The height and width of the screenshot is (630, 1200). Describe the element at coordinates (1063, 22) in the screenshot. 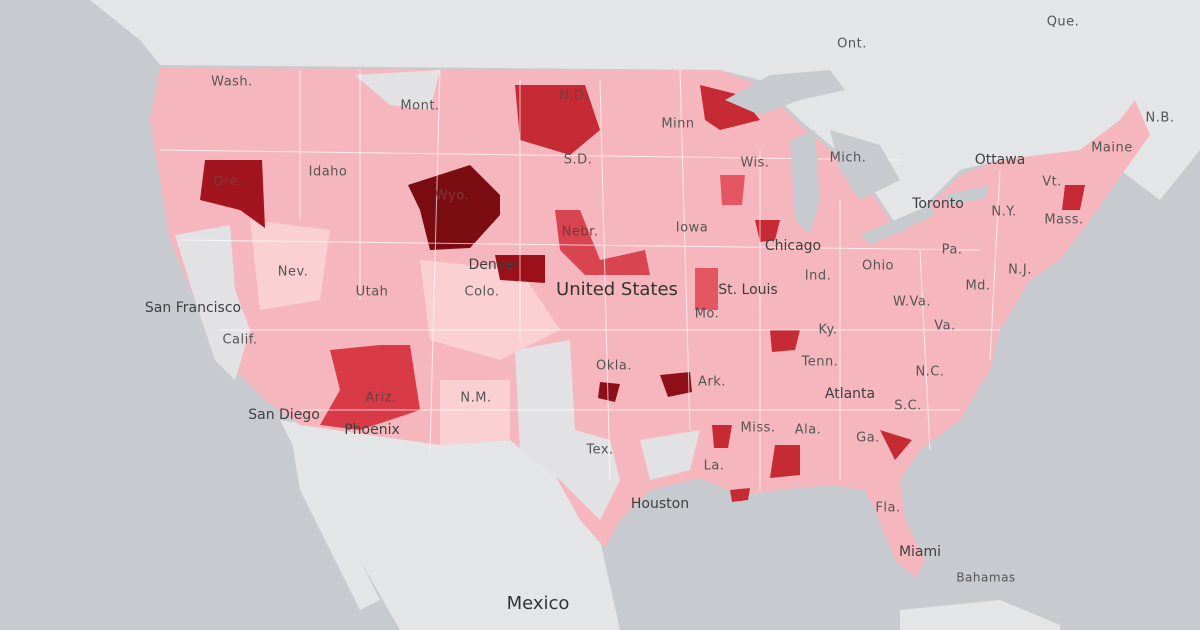

I see `place-label: Que.` at that location.